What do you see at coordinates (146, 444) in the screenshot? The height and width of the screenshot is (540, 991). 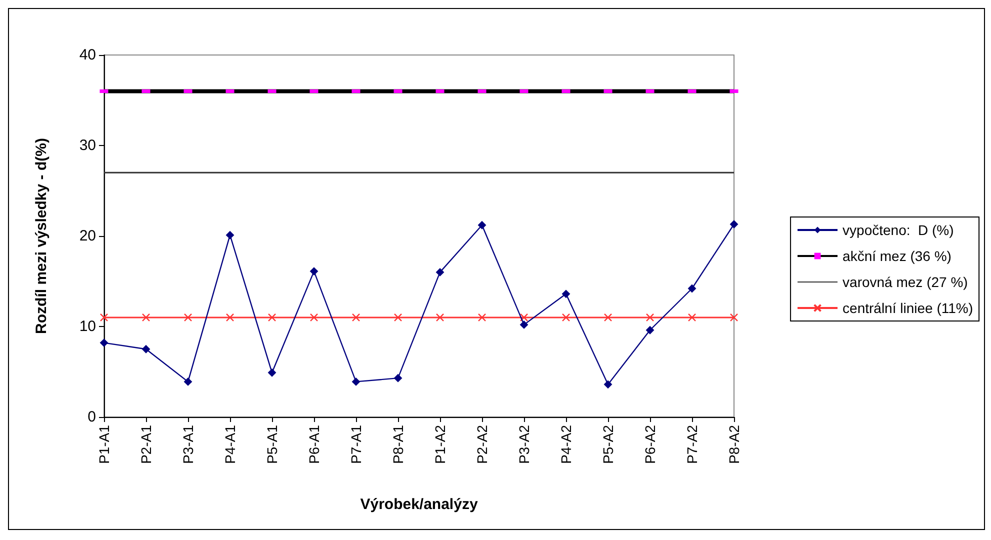 I see `x-tick-label: P2-A1` at bounding box center [146, 444].